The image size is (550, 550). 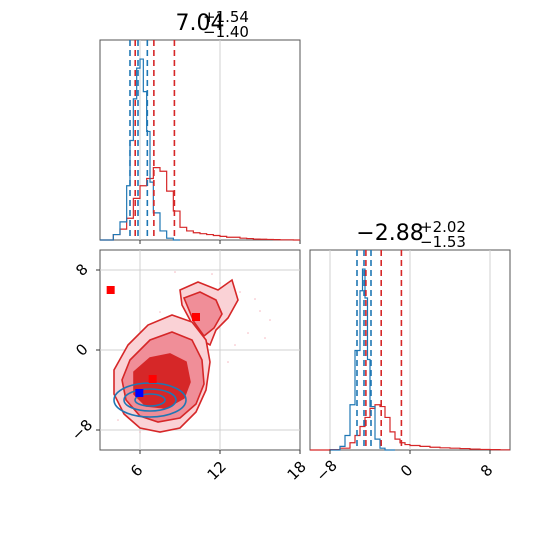 I want to click on hist-y-title-value: −2.88, so click(x=389, y=233).